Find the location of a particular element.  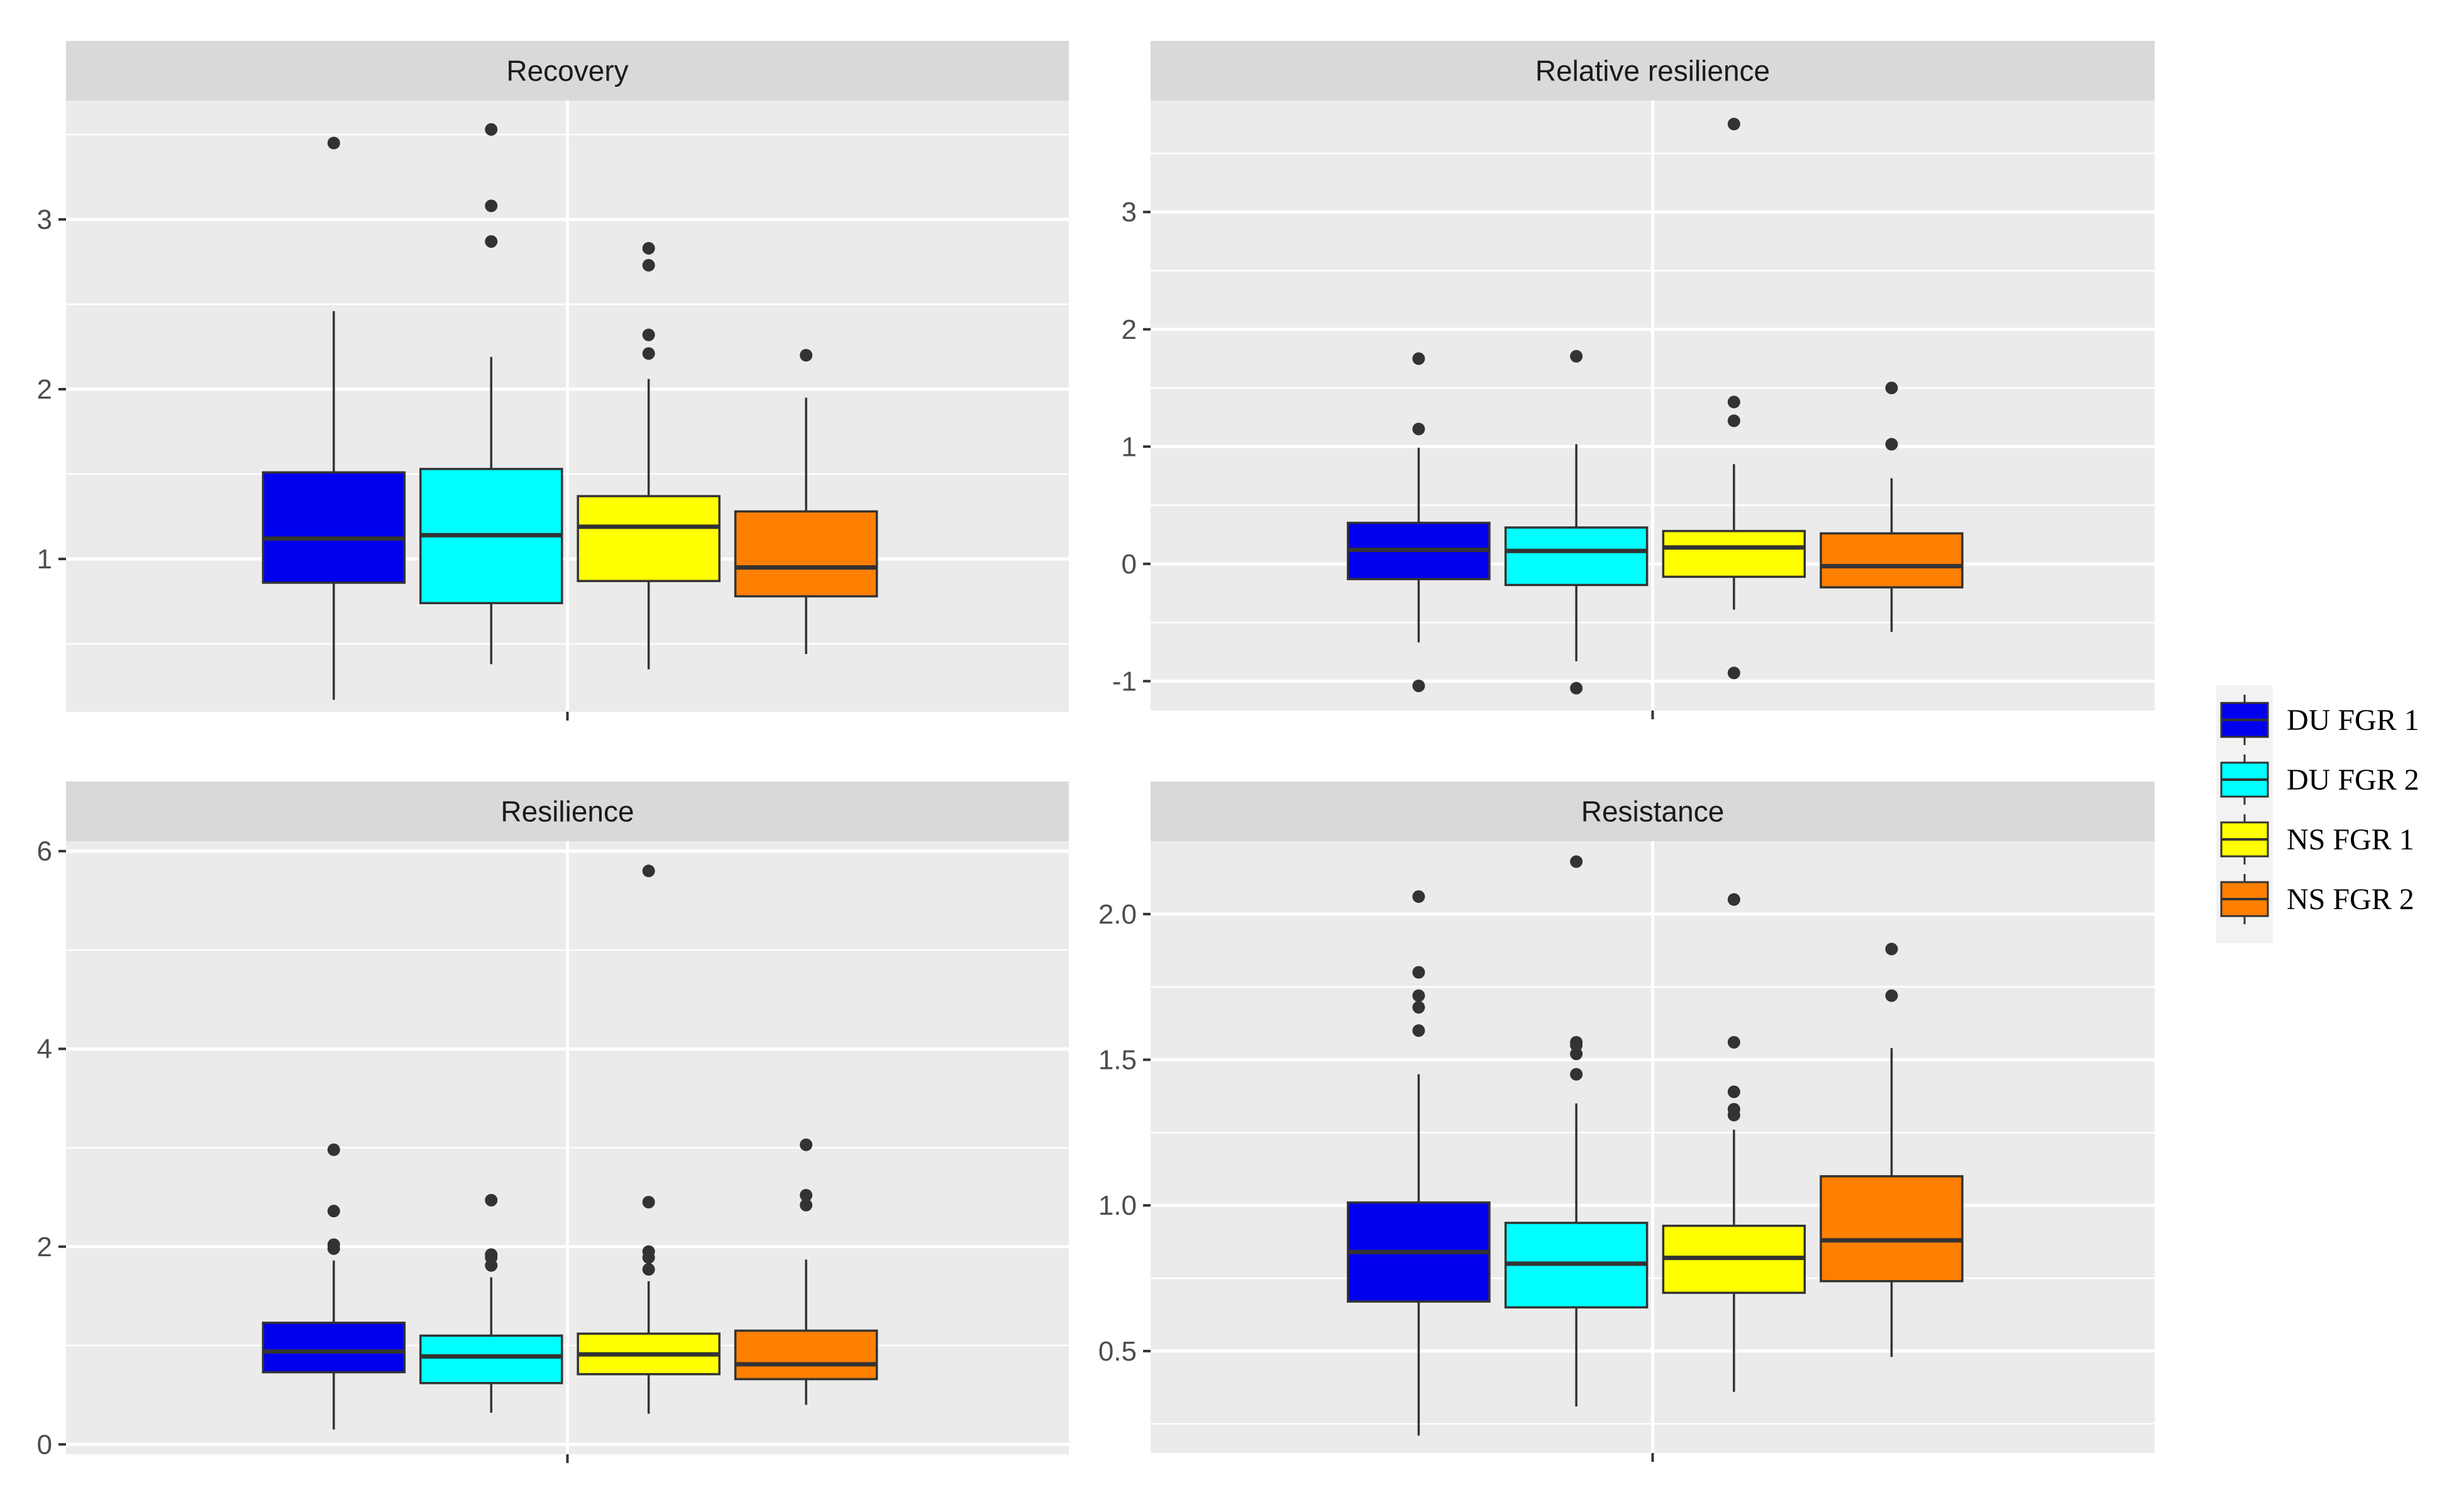

legend-item-du-fgr-2: DU FGR 2 is located at coordinates (2319, 780).